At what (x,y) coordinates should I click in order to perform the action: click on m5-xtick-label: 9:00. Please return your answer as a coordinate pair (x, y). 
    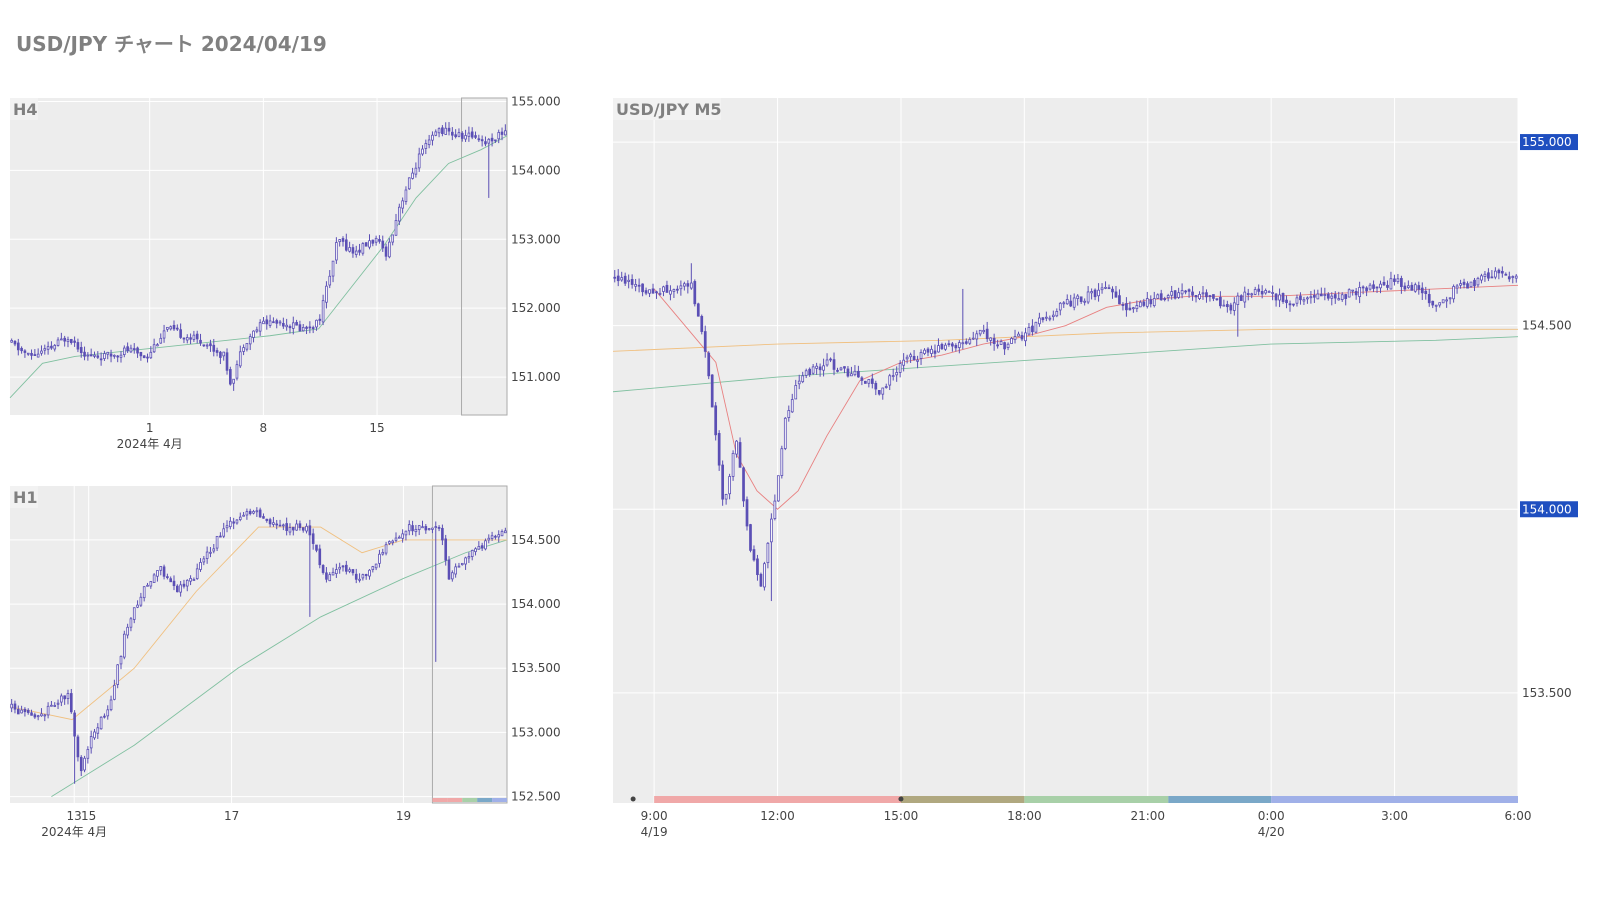
    Looking at the image, I should click on (654, 816).